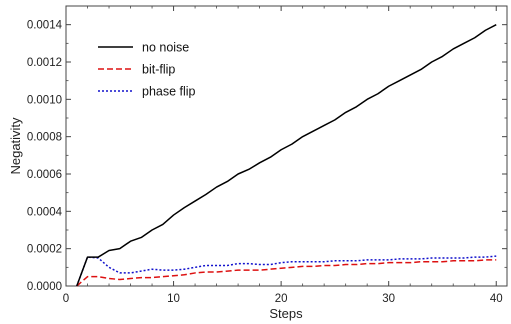  What do you see at coordinates (388, 299) in the screenshot?
I see `x-tick-label: 30` at bounding box center [388, 299].